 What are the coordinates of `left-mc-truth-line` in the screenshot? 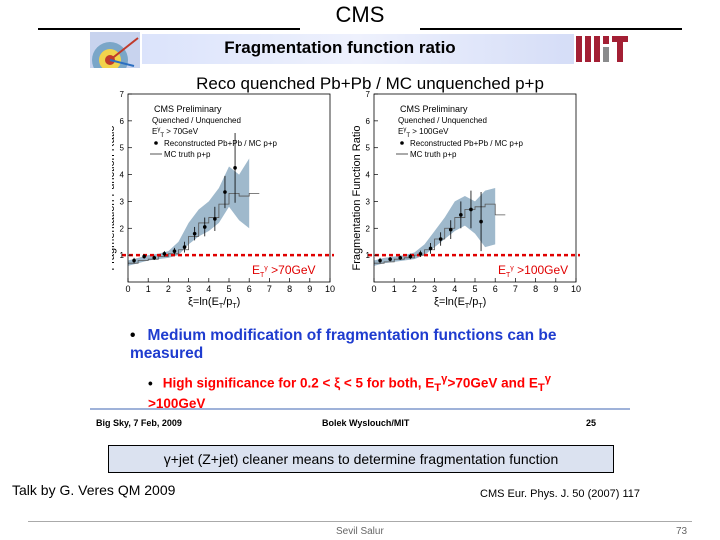 It's located at (194, 228).